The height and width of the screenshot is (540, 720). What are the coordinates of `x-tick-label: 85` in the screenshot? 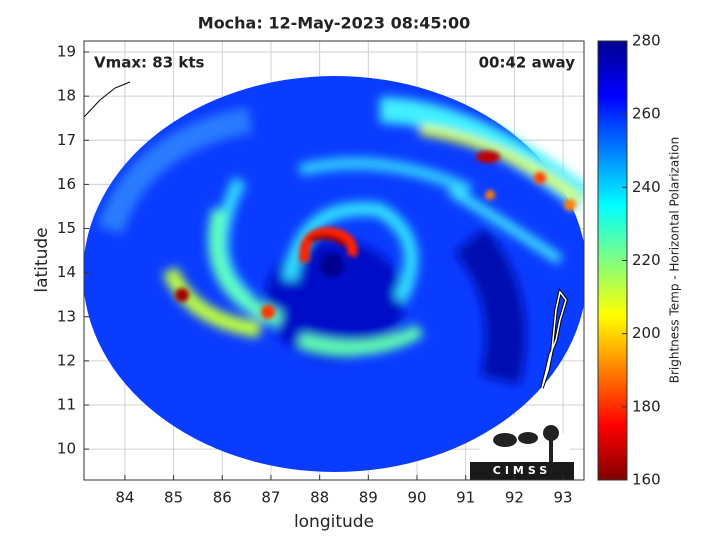 It's located at (173, 498).